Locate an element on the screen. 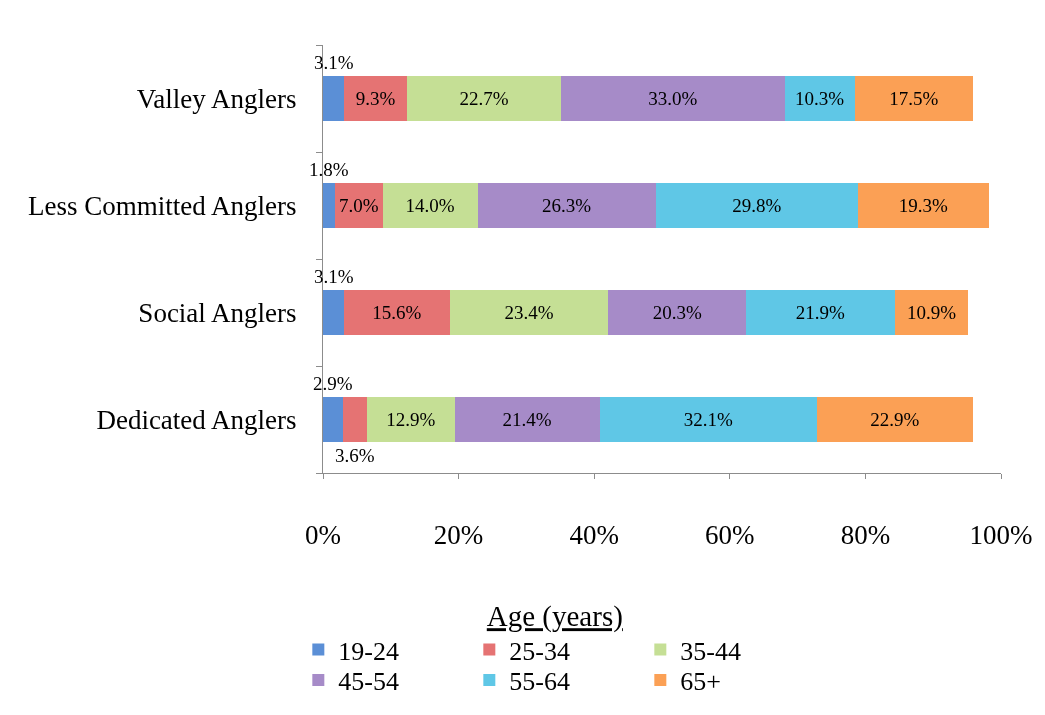 The height and width of the screenshot is (715, 1045). data-label: 22.9% is located at coordinates (895, 419).